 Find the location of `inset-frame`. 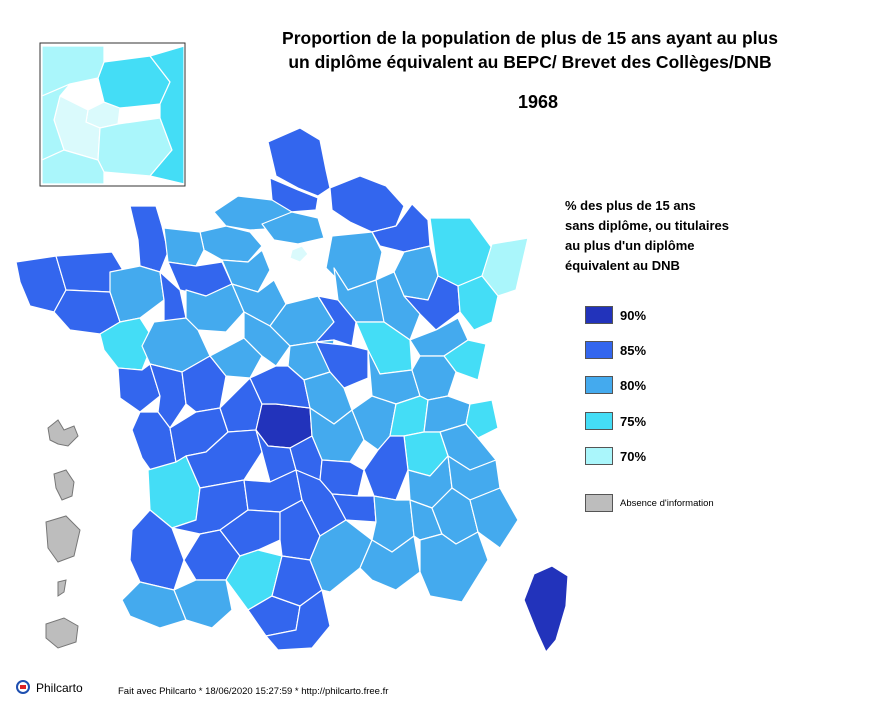

inset-frame is located at coordinates (112, 114).